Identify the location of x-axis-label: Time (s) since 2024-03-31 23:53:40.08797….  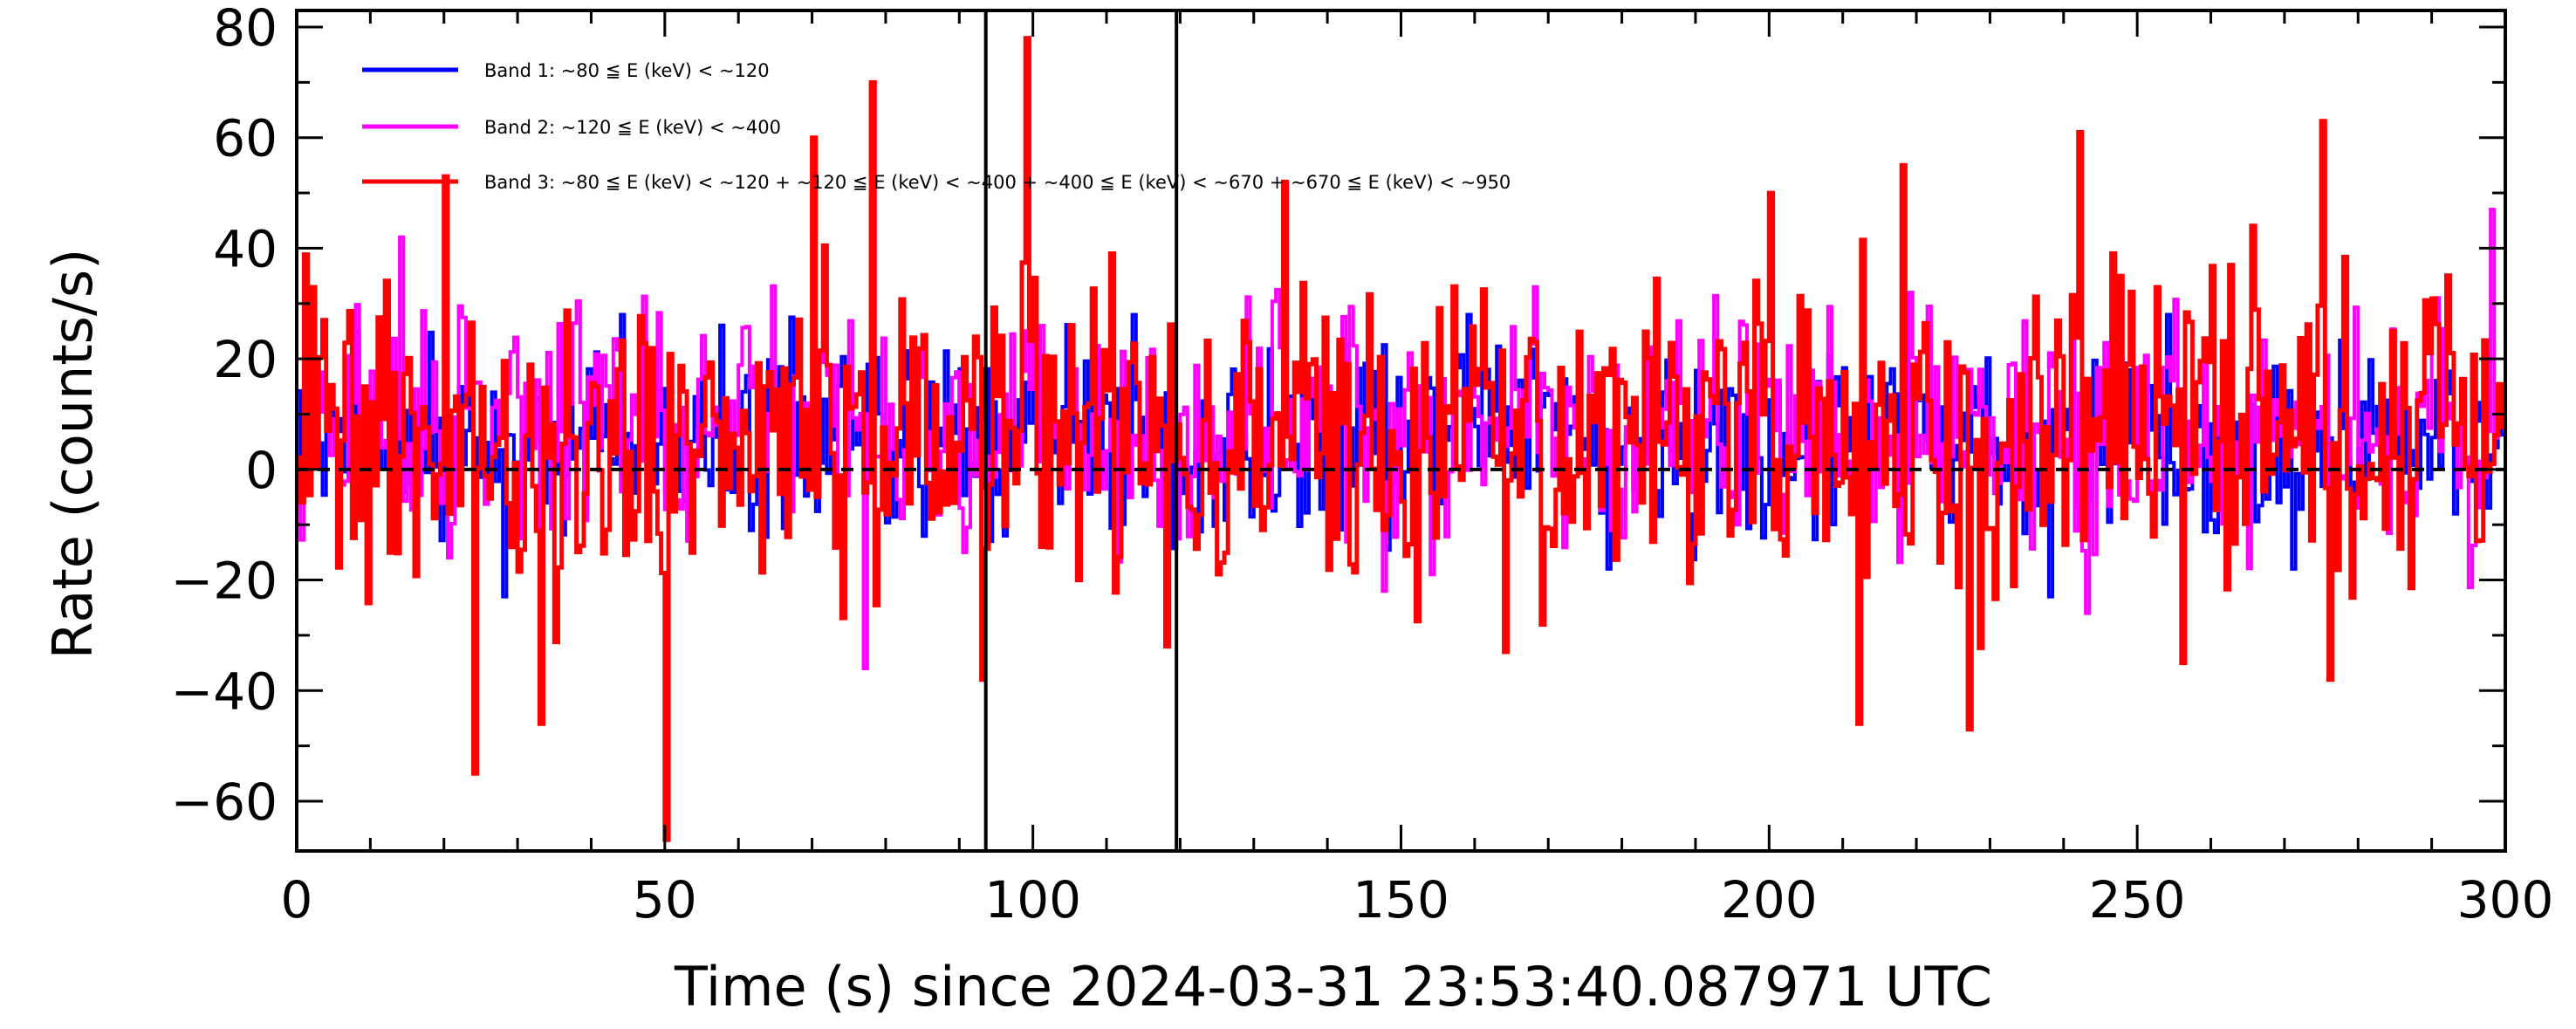
(1333, 987).